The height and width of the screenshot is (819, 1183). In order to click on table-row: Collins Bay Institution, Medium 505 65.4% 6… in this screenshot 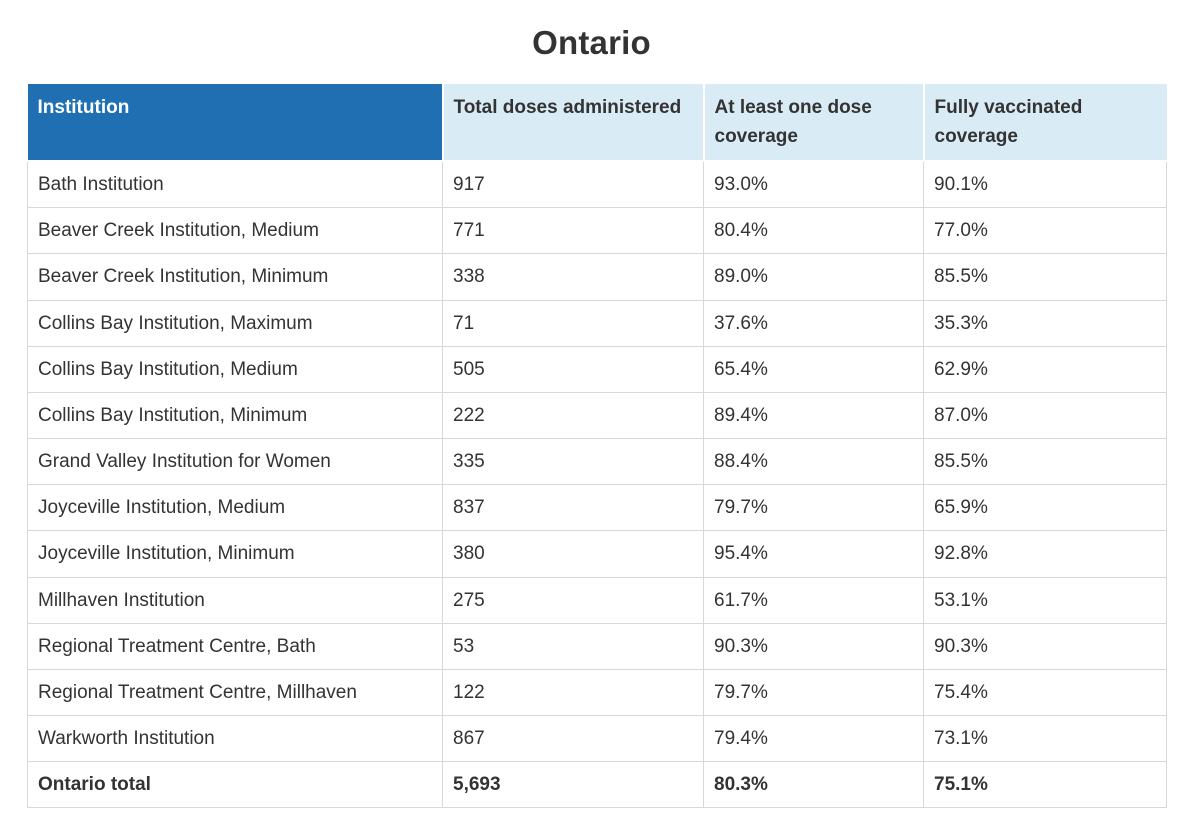, I will do `click(597, 369)`.